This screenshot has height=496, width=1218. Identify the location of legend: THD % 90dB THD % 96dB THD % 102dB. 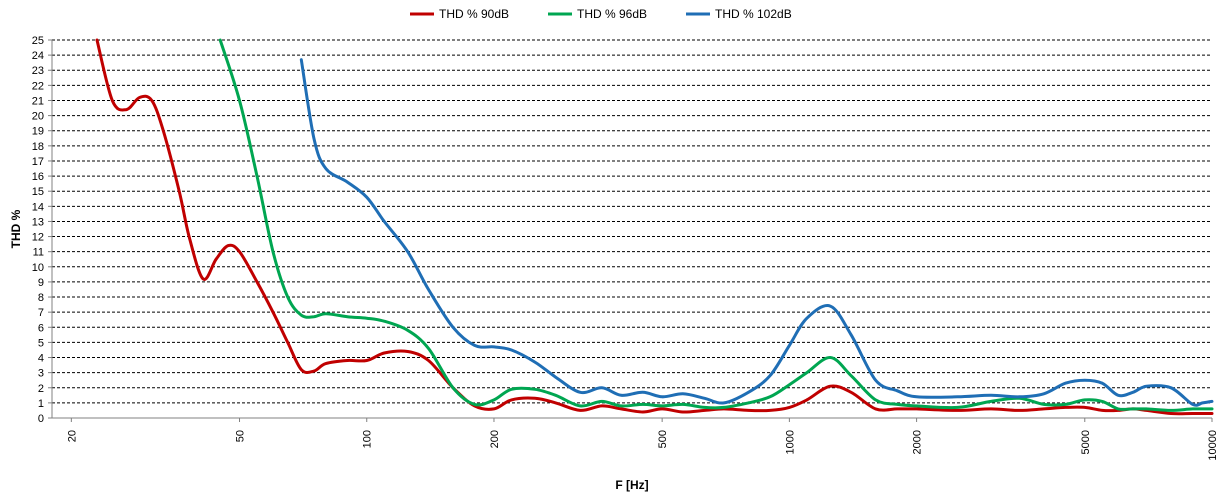
(601, 14).